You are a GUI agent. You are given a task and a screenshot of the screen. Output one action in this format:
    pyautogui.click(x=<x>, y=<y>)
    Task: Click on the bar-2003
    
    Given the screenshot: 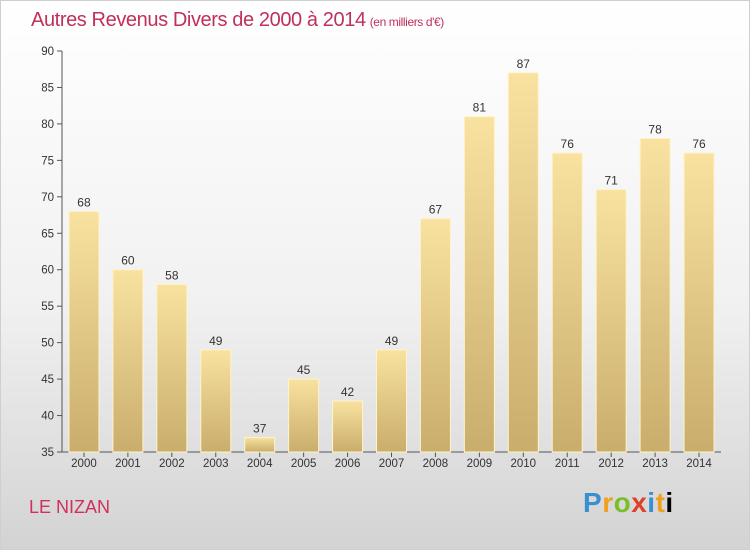 What is the action you would take?
    pyautogui.click(x=216, y=401)
    